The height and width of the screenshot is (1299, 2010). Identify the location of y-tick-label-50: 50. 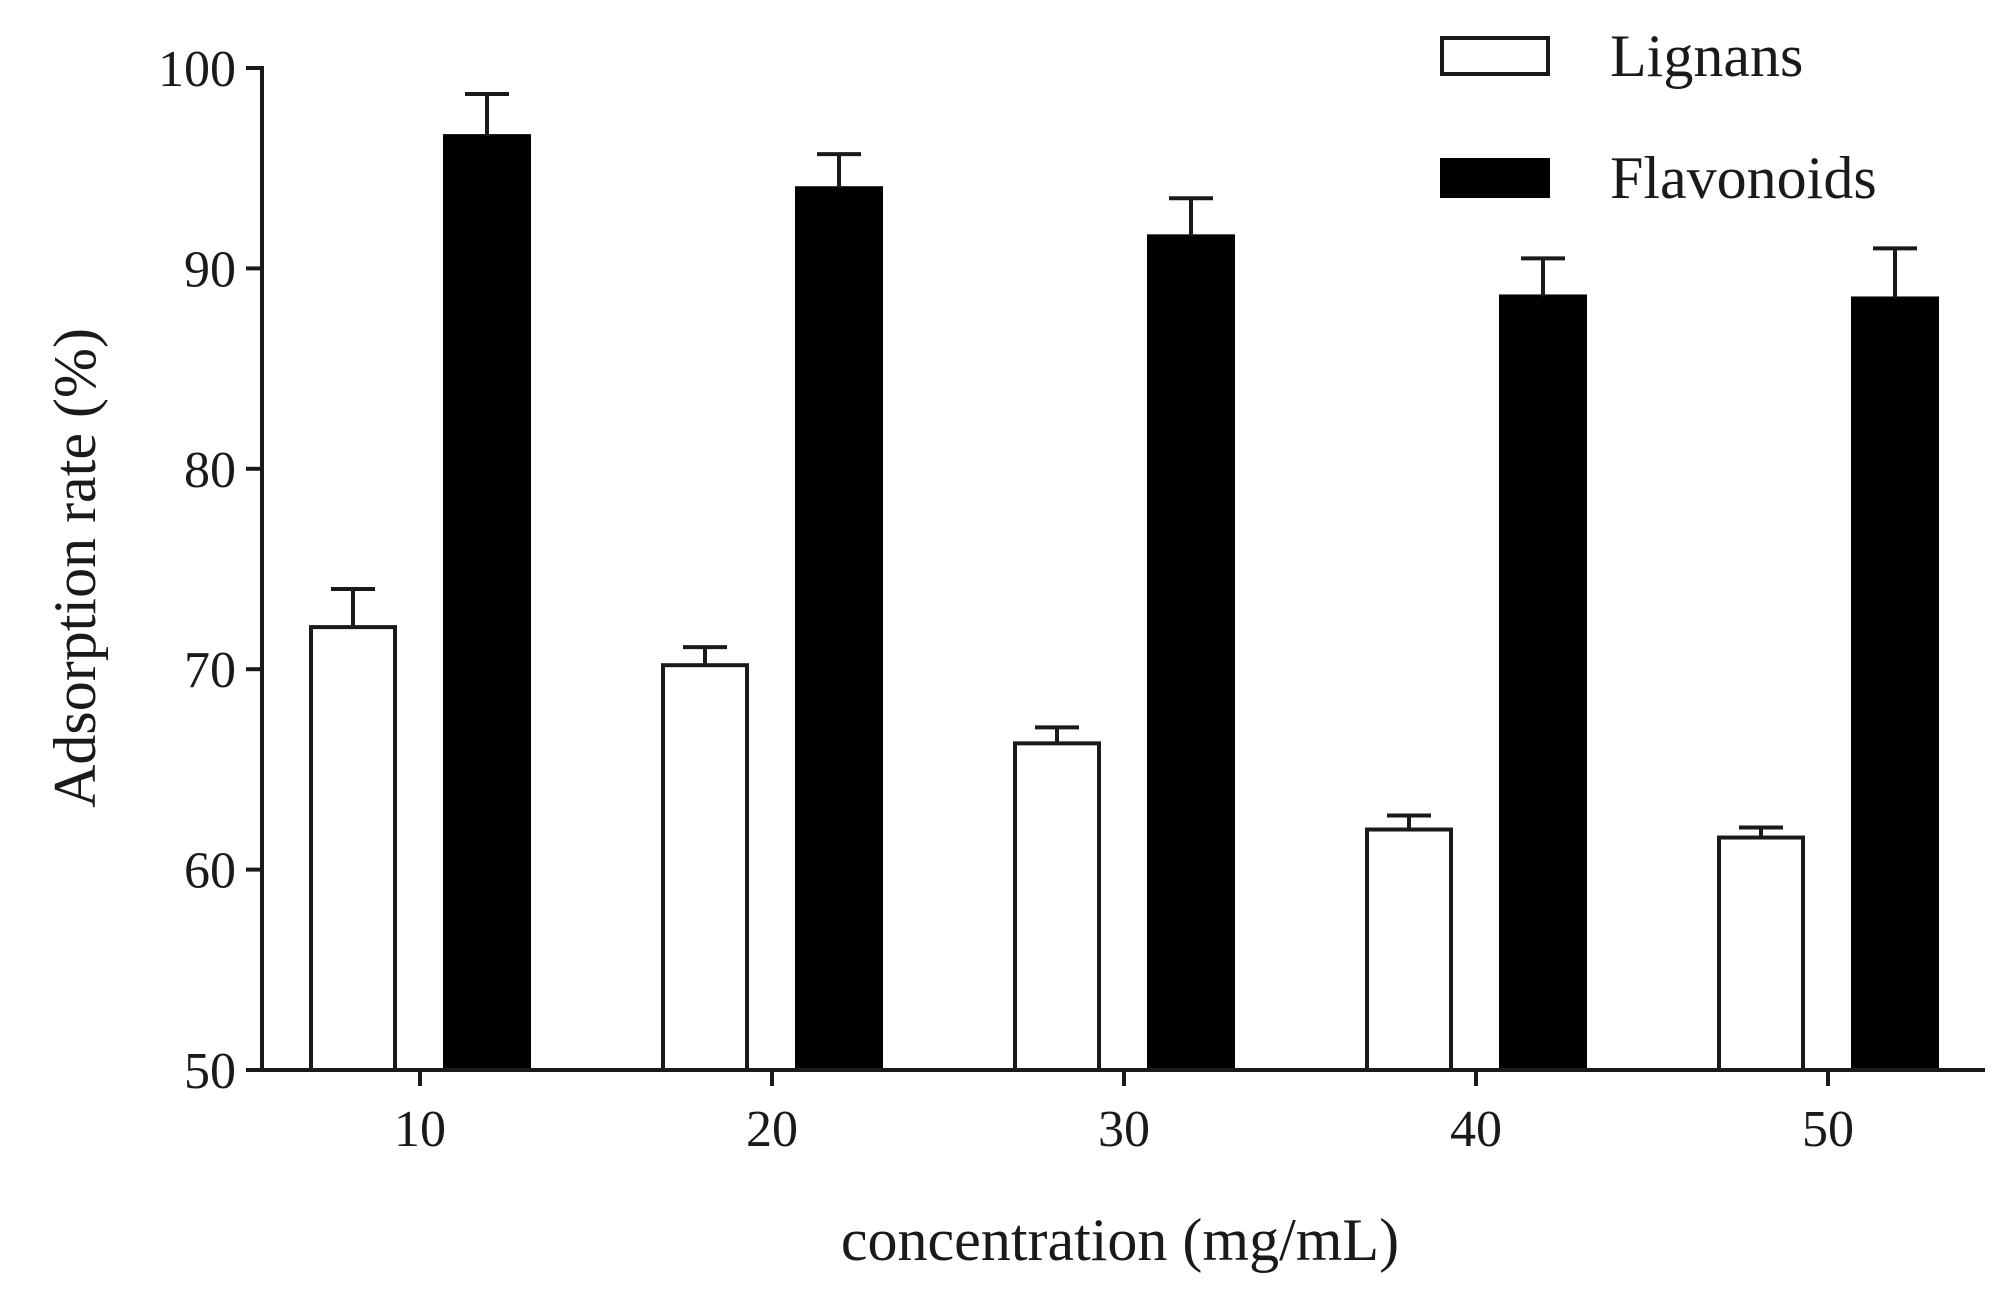
(210, 1071).